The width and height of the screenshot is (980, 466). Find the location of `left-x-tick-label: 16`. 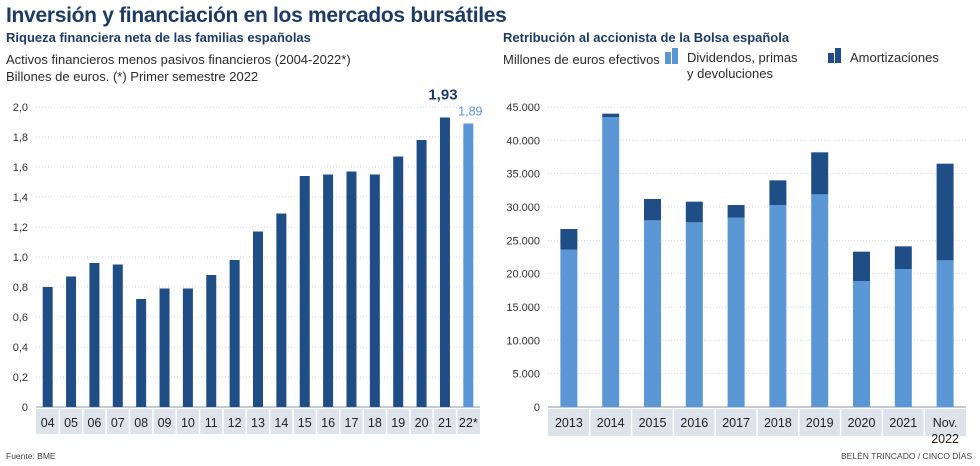

left-x-tick-label: 16 is located at coordinates (328, 423).